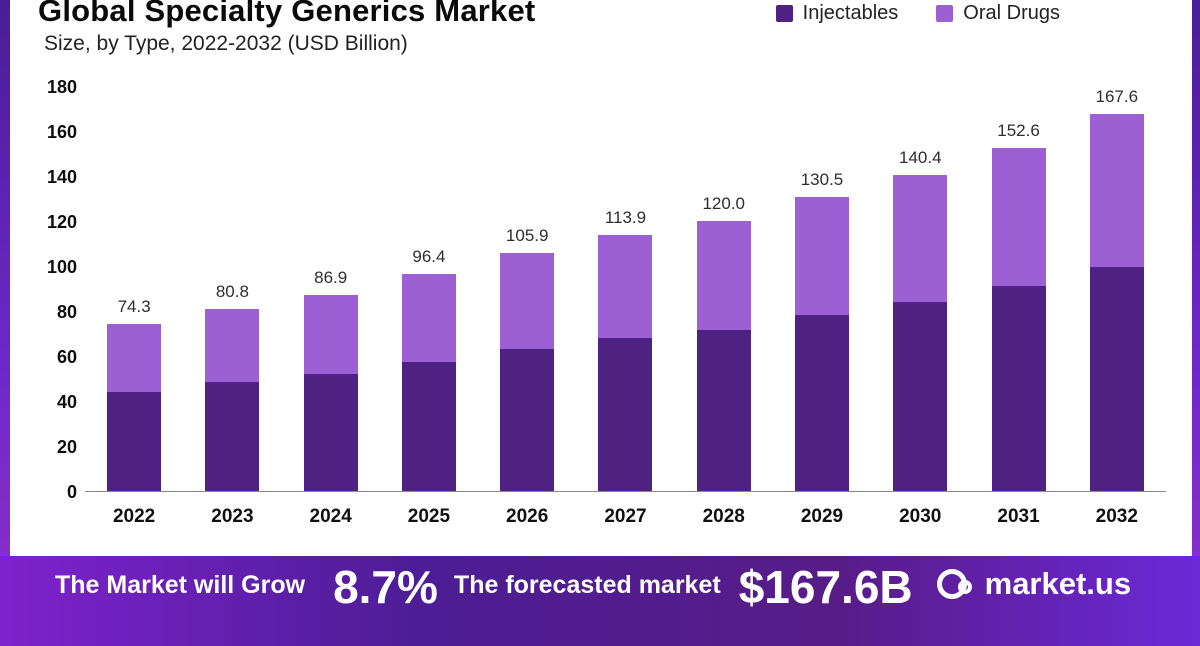 Image resolution: width=1200 pixels, height=646 pixels. I want to click on bar-group-2026: 105.9, so click(527, 288).